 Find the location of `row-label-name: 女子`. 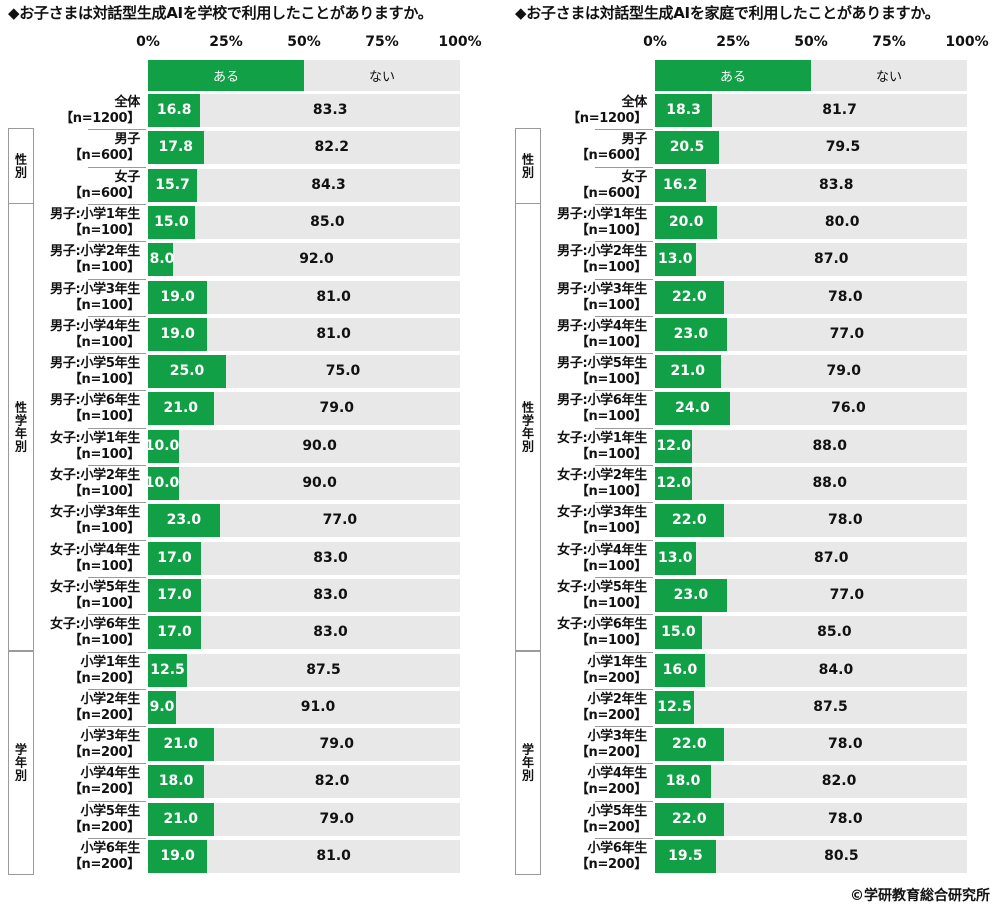

row-label-name: 女子 is located at coordinates (127, 177).